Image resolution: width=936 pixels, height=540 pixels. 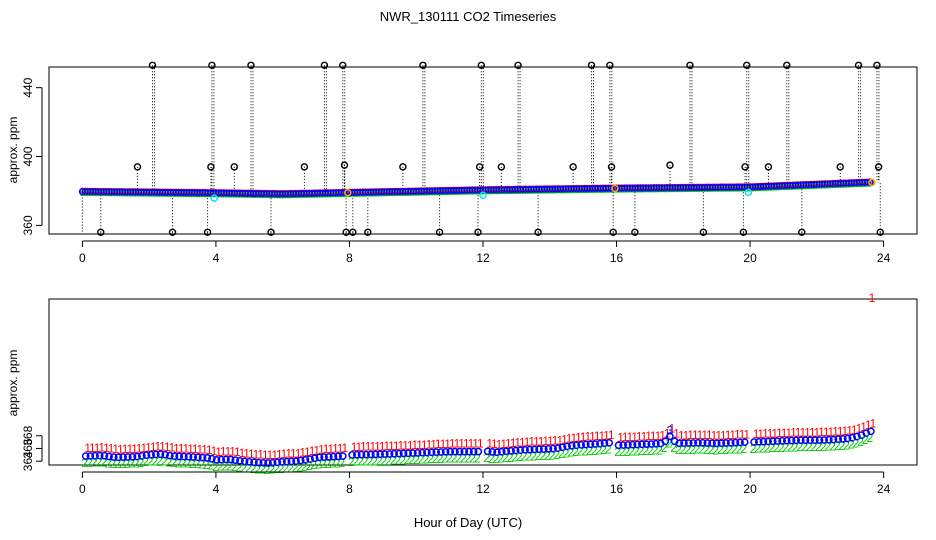 I want to click on top-x-tick-label: 20, so click(x=750, y=258).